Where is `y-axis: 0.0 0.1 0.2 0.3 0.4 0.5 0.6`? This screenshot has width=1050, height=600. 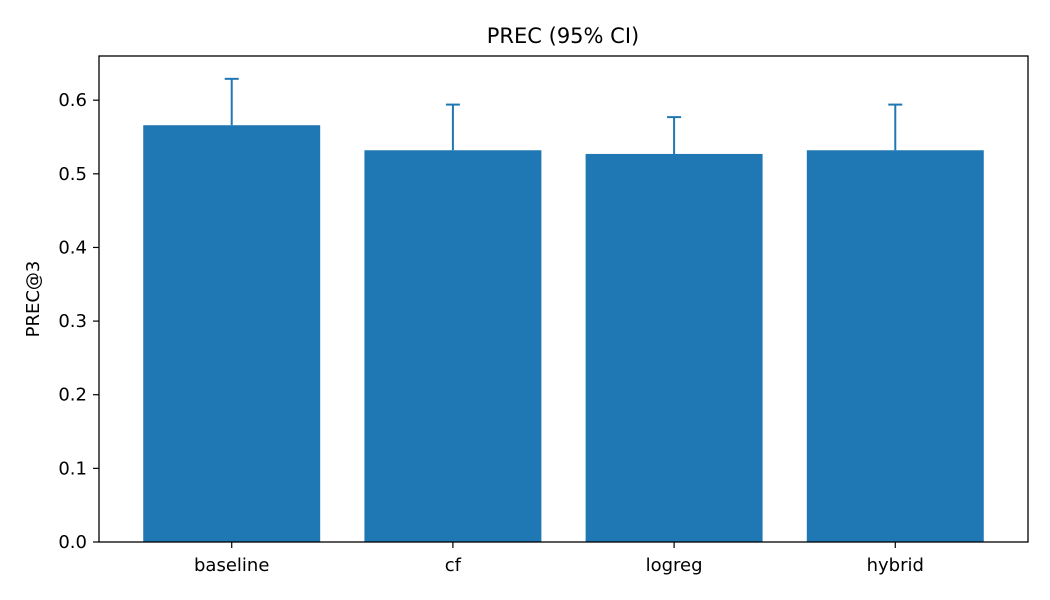 y-axis: 0.0 0.1 0.2 0.3 0.4 0.5 0.6 is located at coordinates (78, 321).